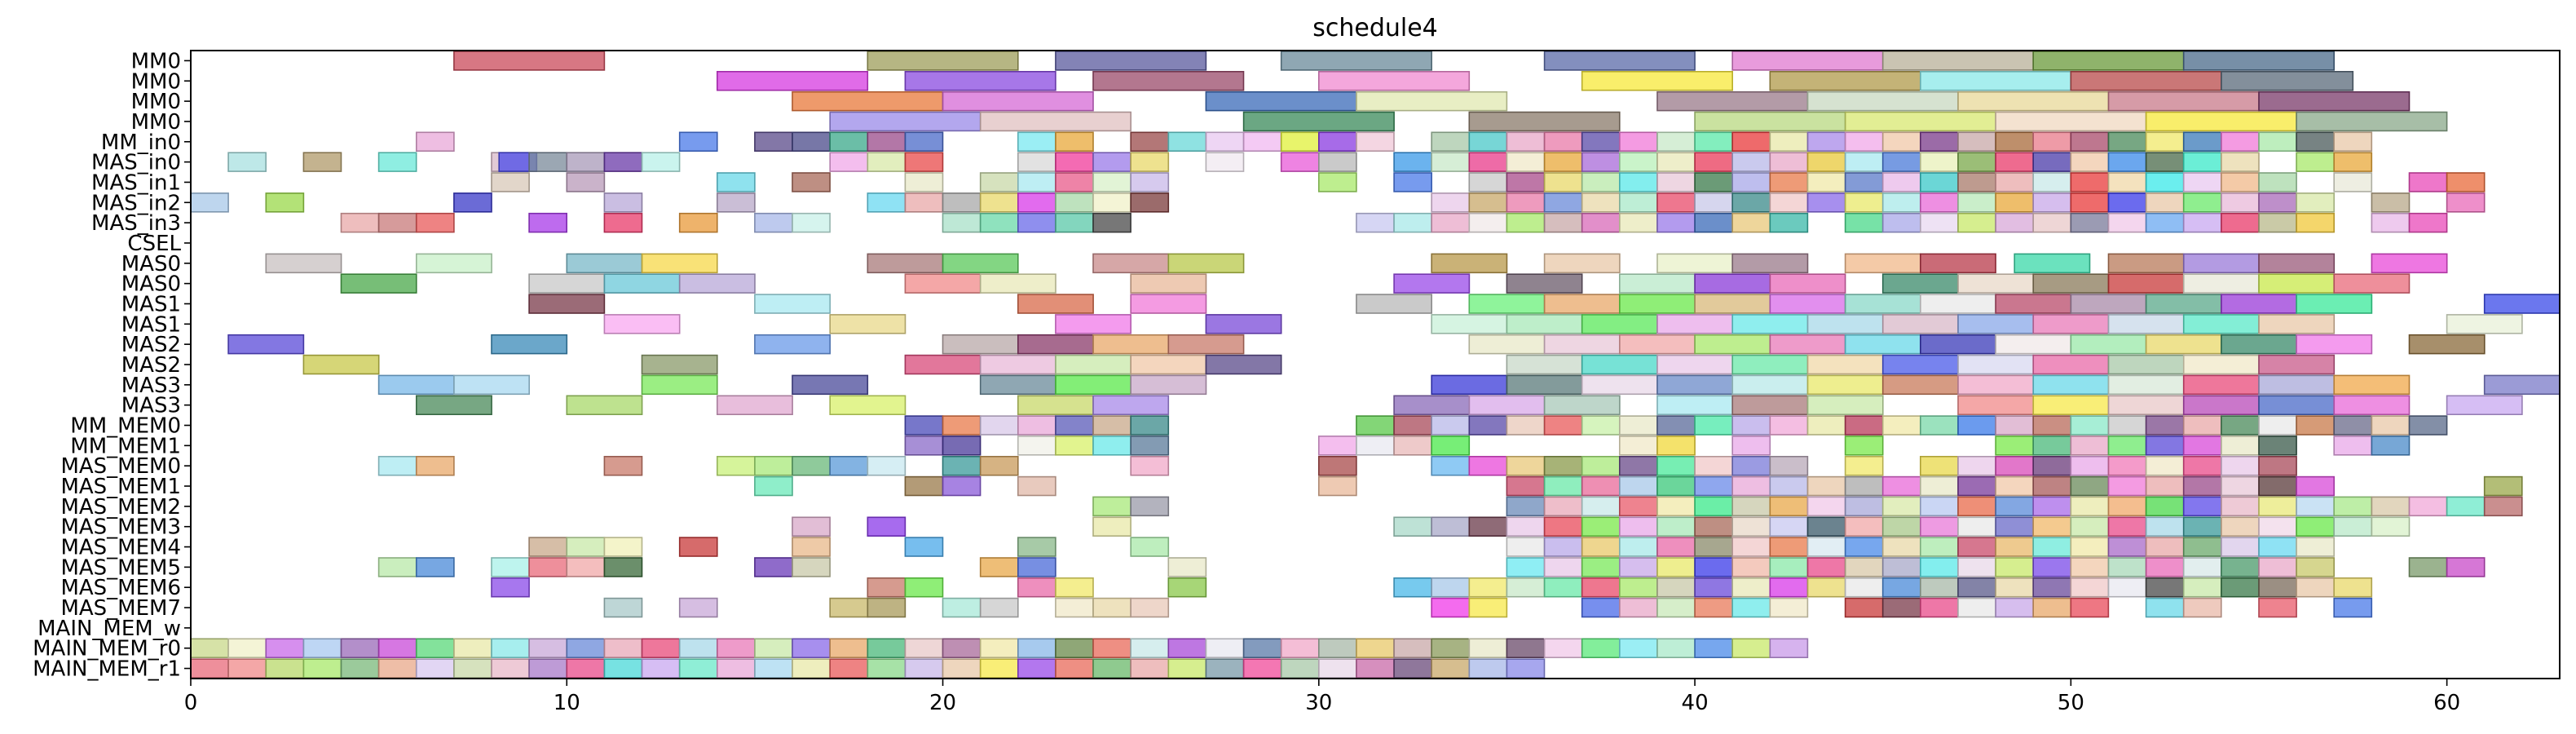  I want to click on y-tick-label: MAS_in2, so click(136, 203).